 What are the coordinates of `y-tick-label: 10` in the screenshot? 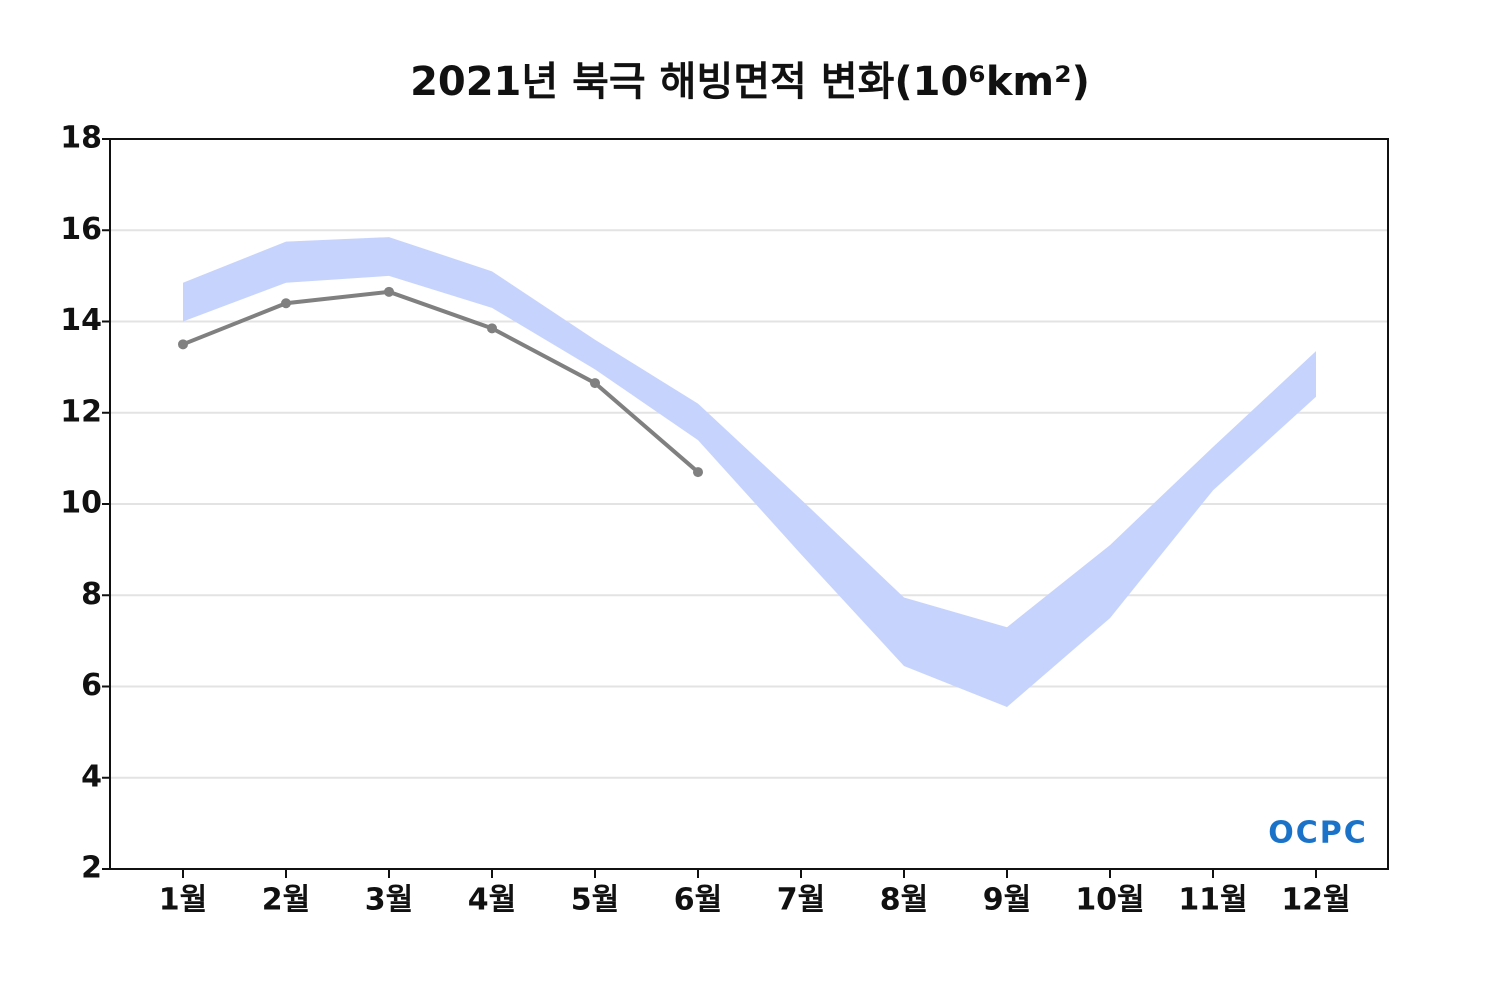 It's located at (81, 503).